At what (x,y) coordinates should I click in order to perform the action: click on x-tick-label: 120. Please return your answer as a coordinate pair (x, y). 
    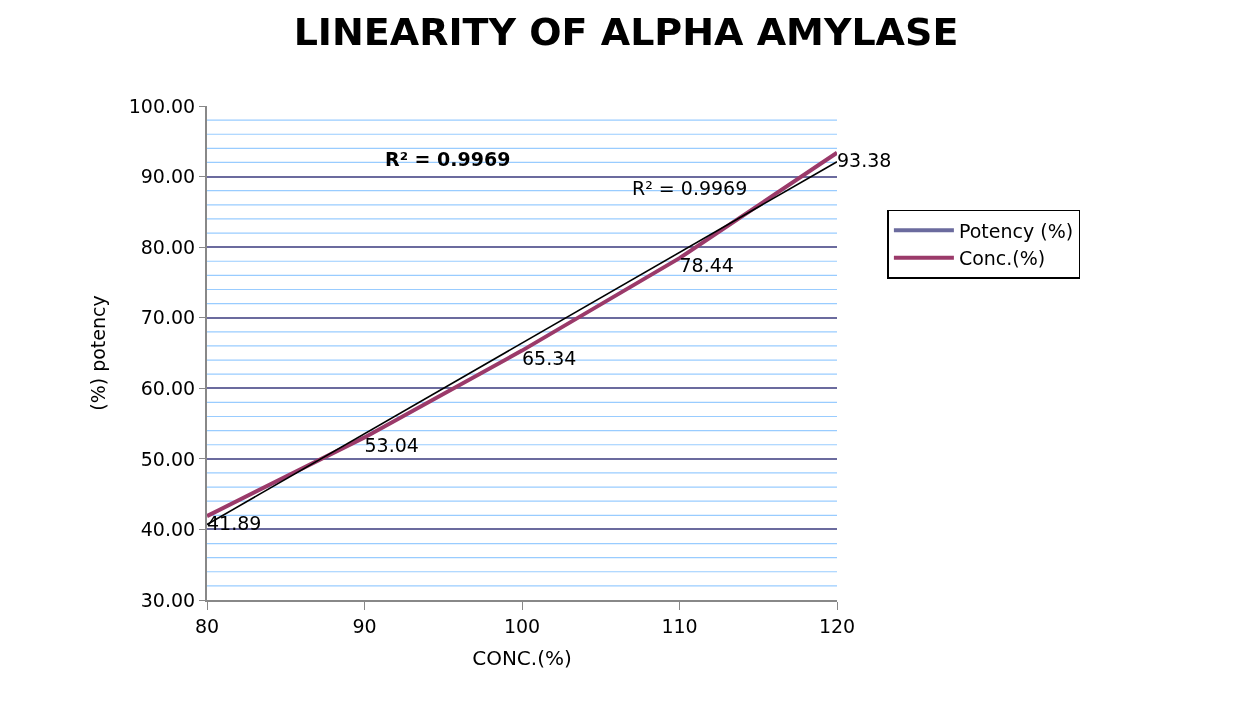
    Looking at the image, I should click on (837, 625).